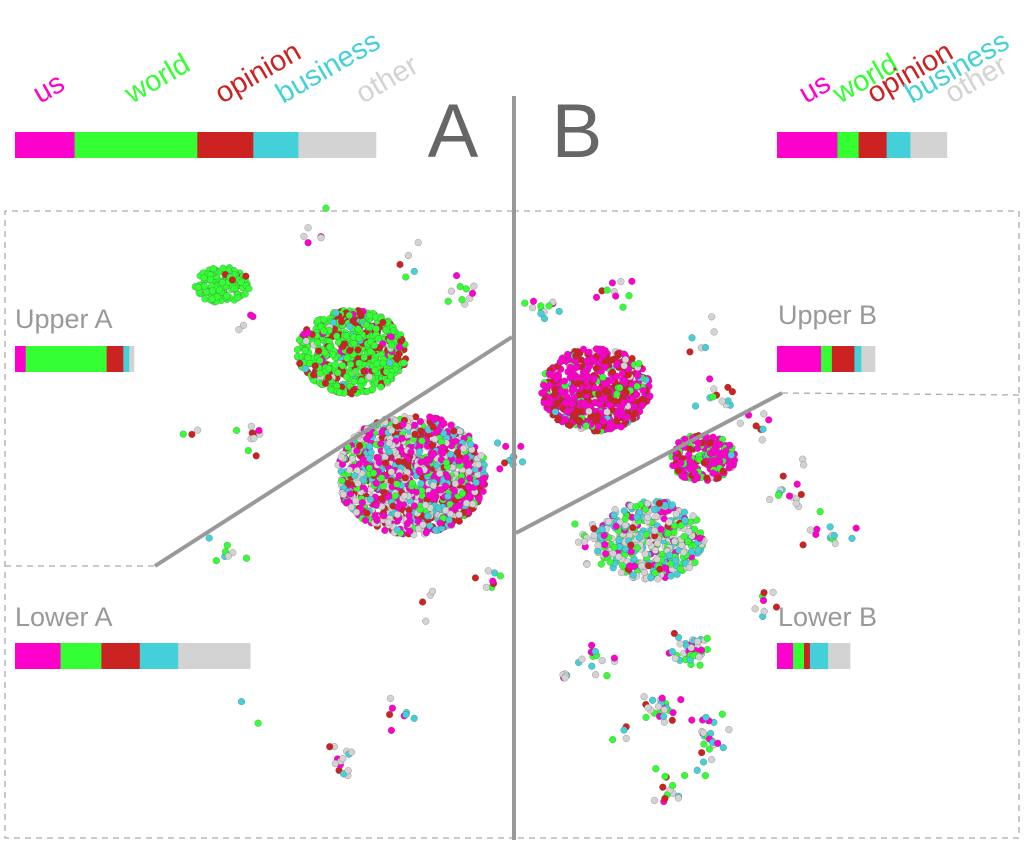 The height and width of the screenshot is (849, 1024). I want to click on a-legend-us: us, so click(49, 88).